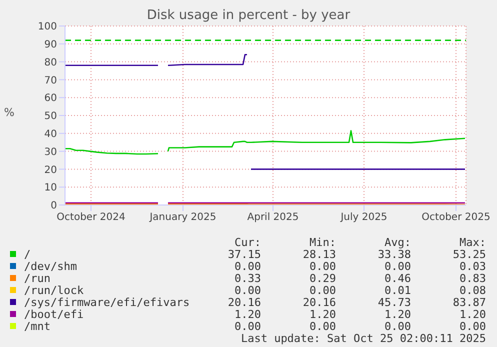  Describe the element at coordinates (91, 218) in the screenshot. I see `x-tick-label: October 2024` at that location.